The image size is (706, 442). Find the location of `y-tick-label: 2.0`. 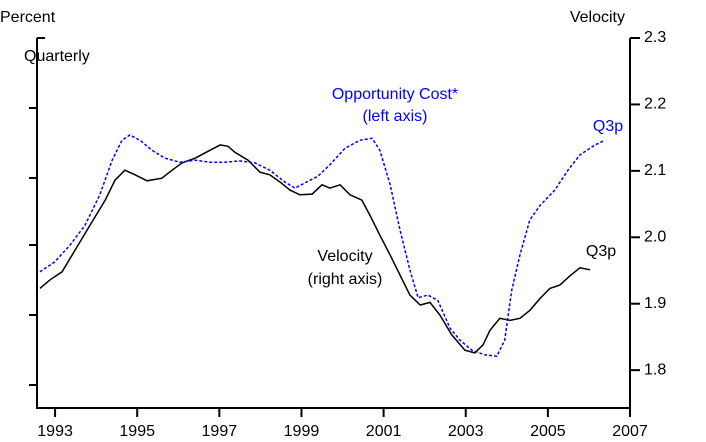

y-tick-label: 2.0 is located at coordinates (655, 237).